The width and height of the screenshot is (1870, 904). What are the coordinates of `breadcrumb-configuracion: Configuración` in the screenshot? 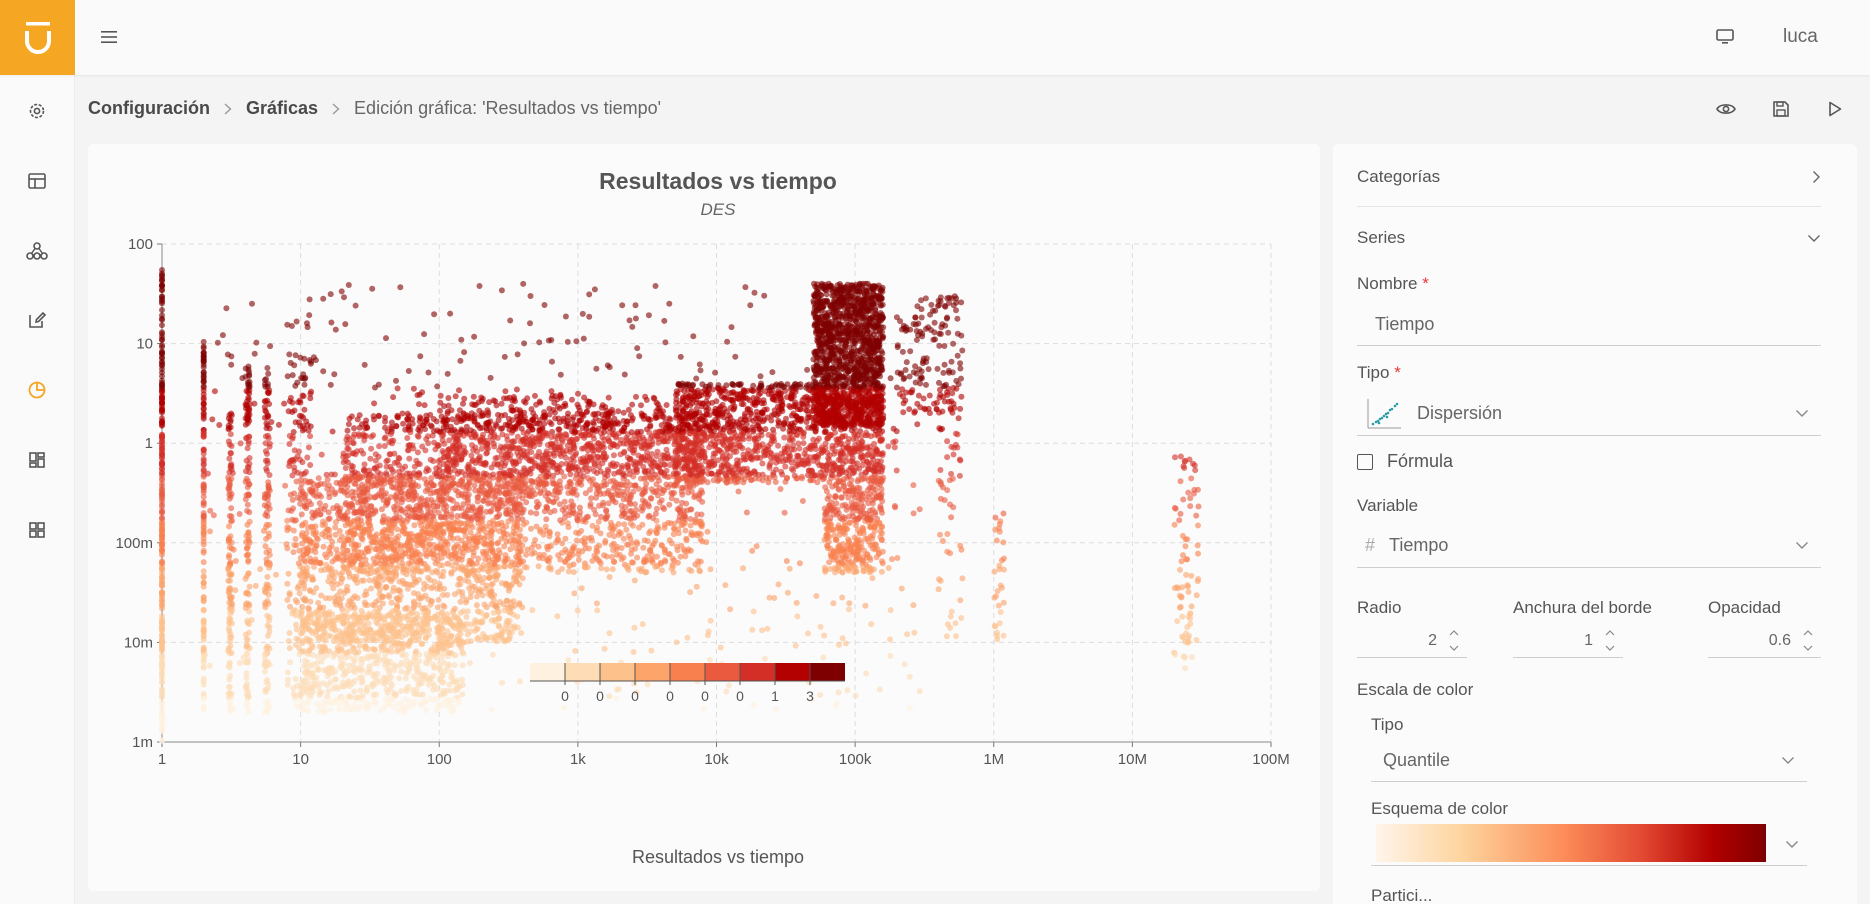 It's located at (149, 108).